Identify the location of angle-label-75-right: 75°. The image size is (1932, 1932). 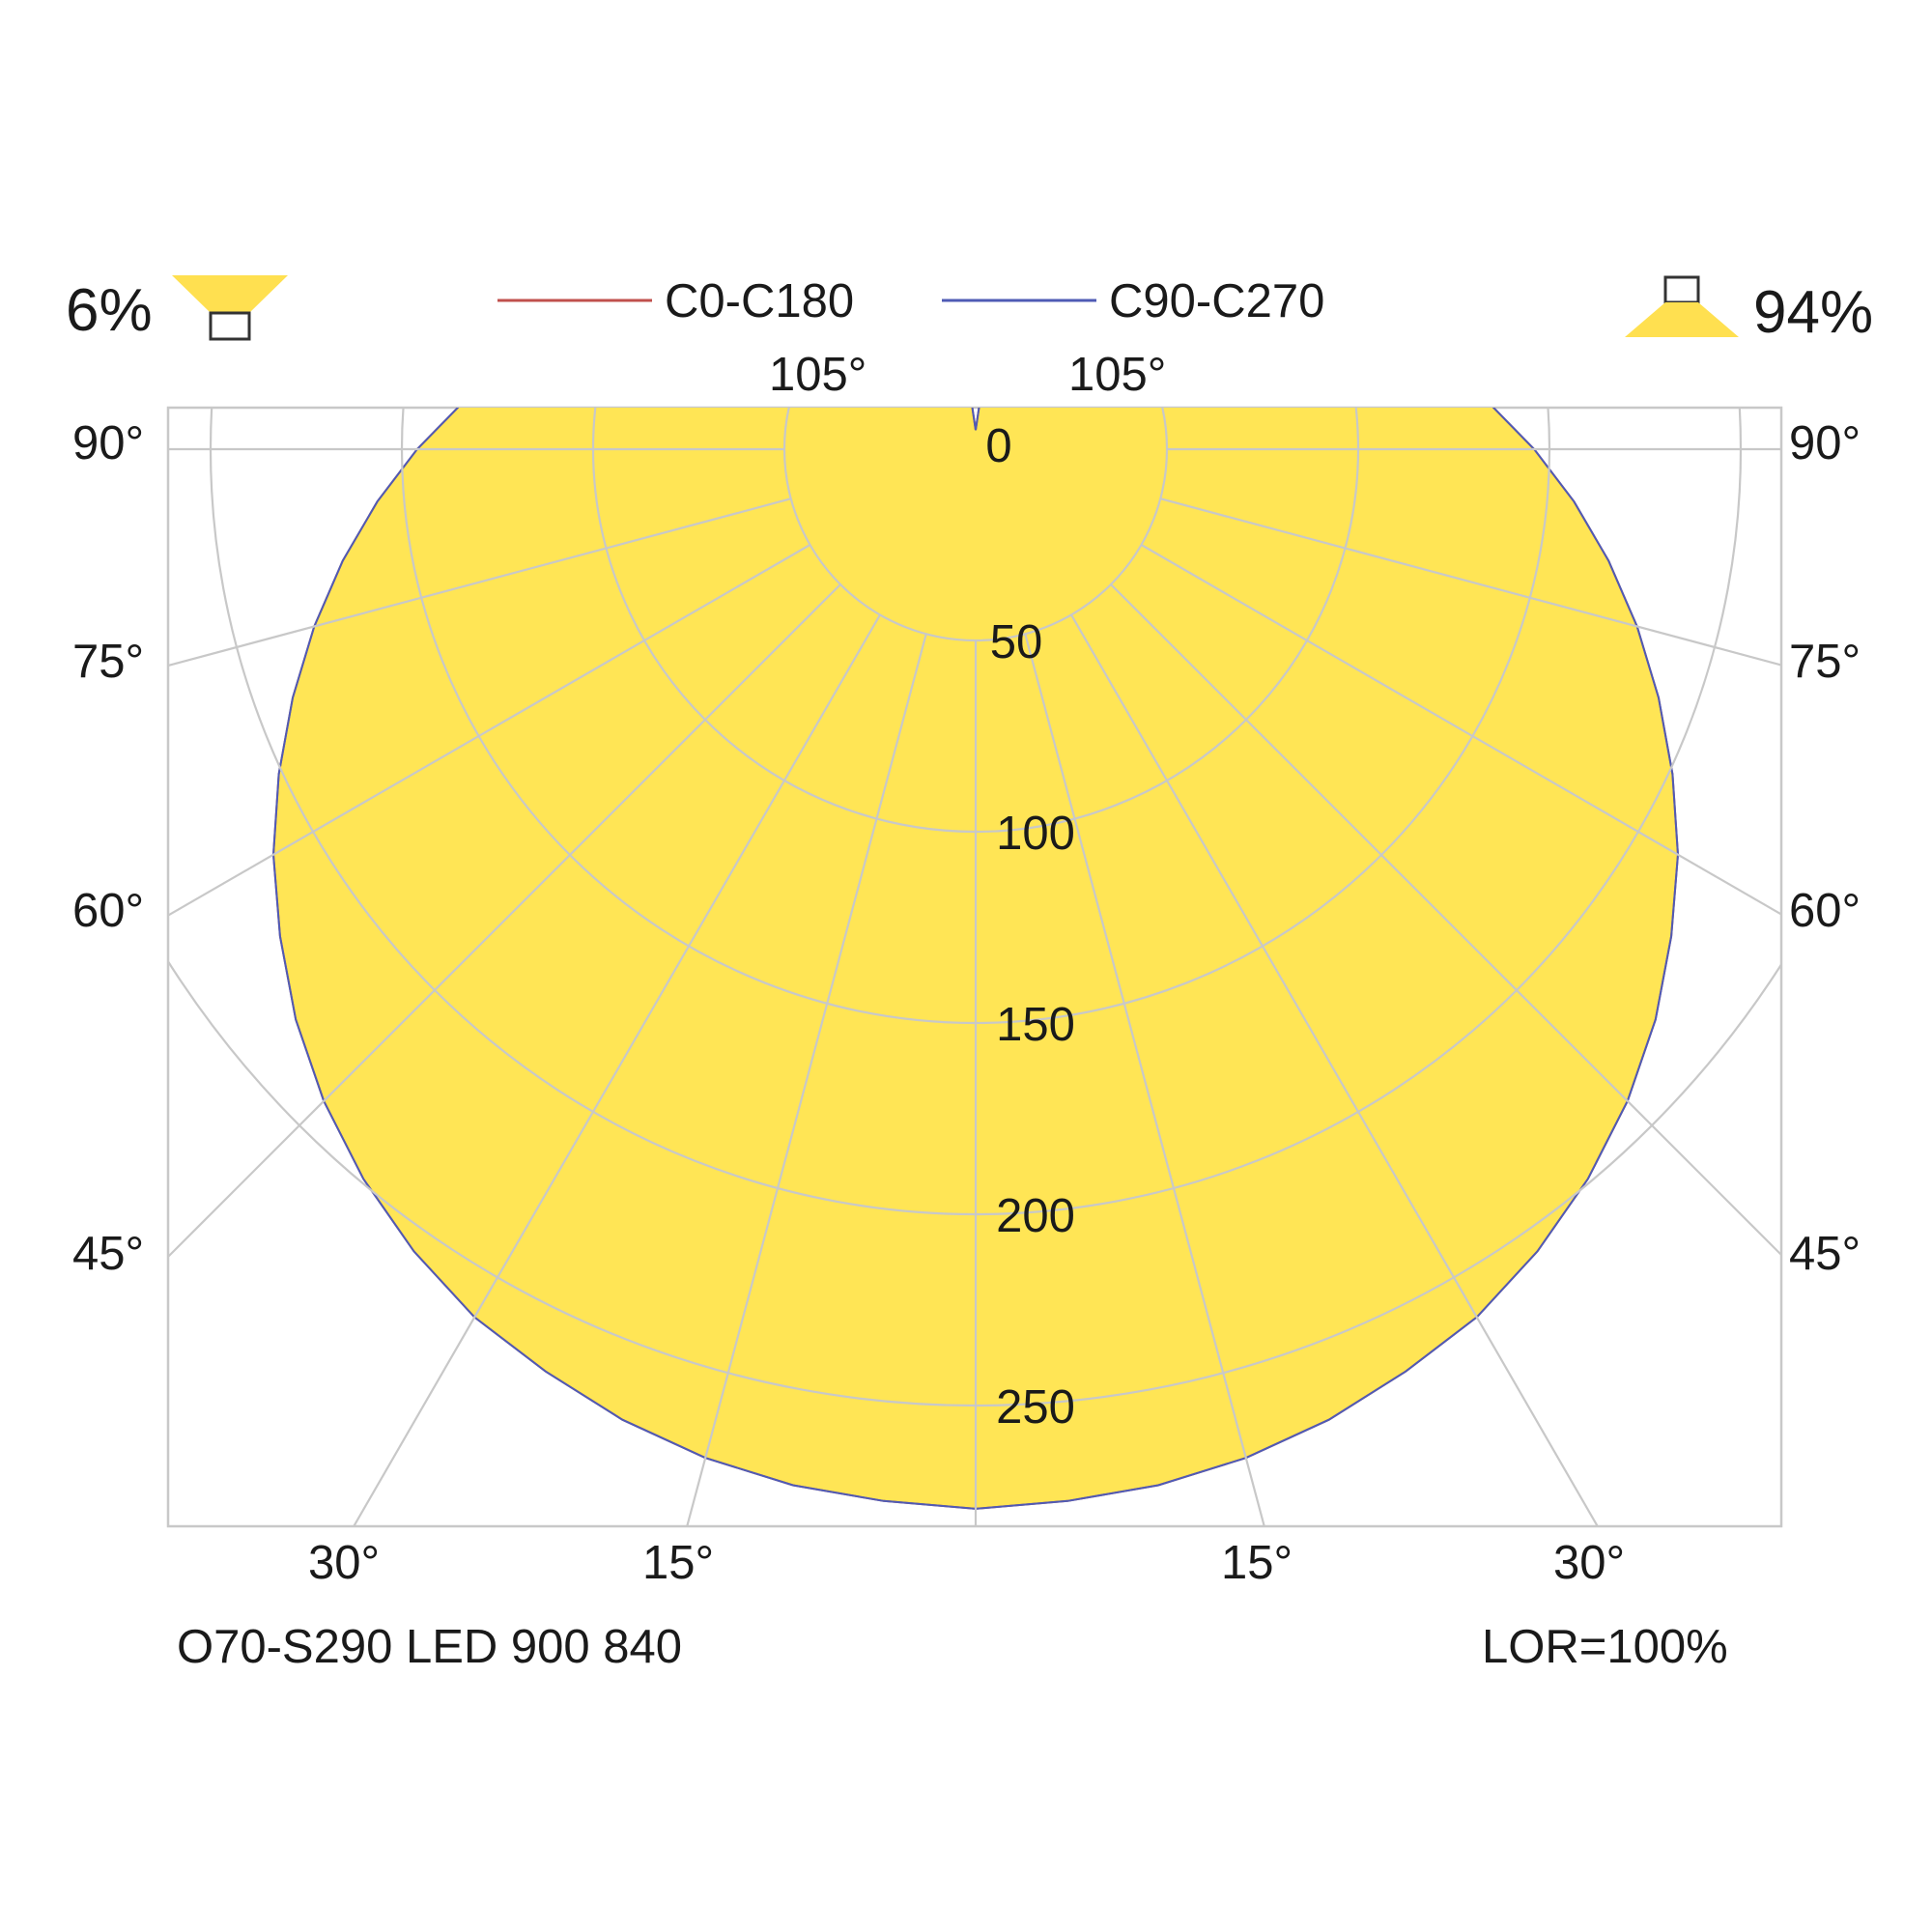
(1825, 662).